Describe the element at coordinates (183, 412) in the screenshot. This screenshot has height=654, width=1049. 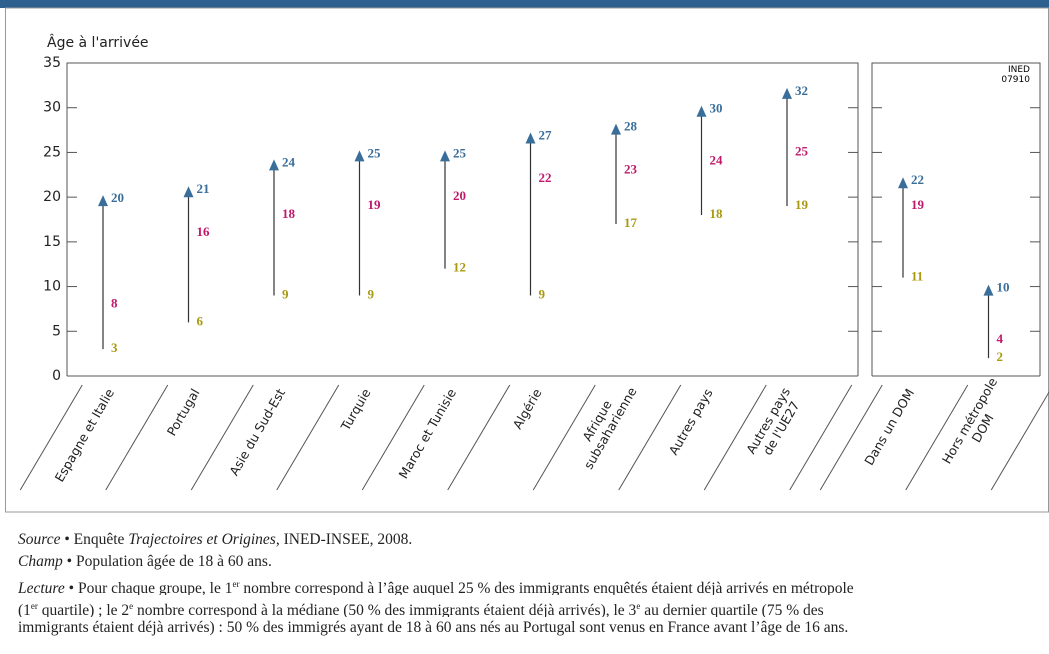
I see `category-label: Portugal` at that location.